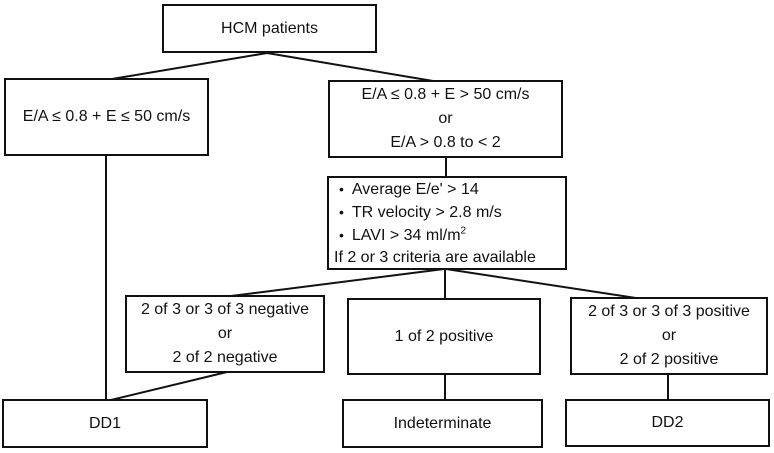 The width and height of the screenshot is (774, 453). I want to click on criteria-item: • TR velocity > 2.8 m/s, so click(418, 212).